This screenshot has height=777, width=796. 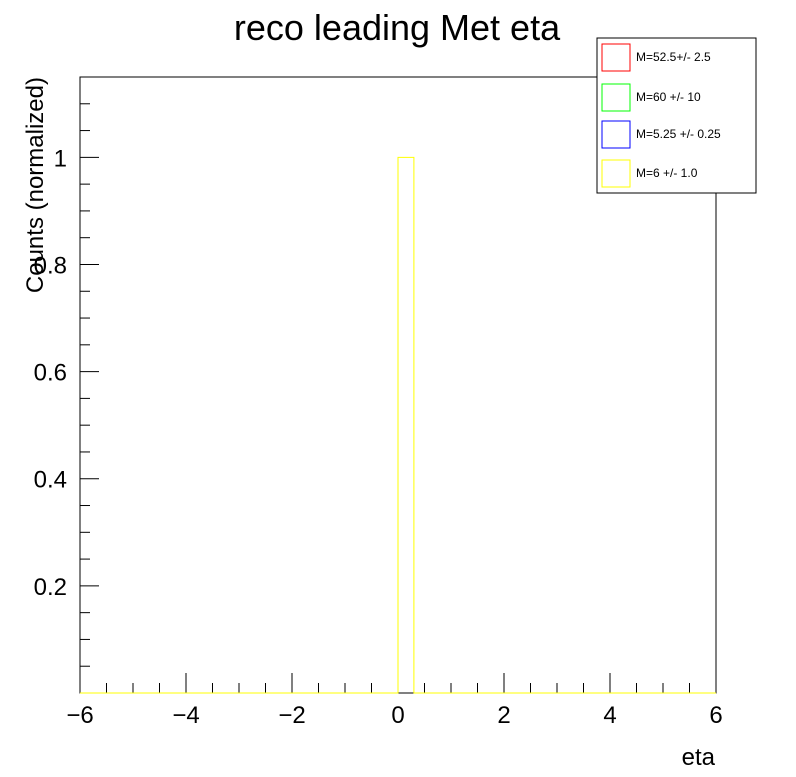 What do you see at coordinates (397, 715) in the screenshot?
I see `x-tick-label: 0` at bounding box center [397, 715].